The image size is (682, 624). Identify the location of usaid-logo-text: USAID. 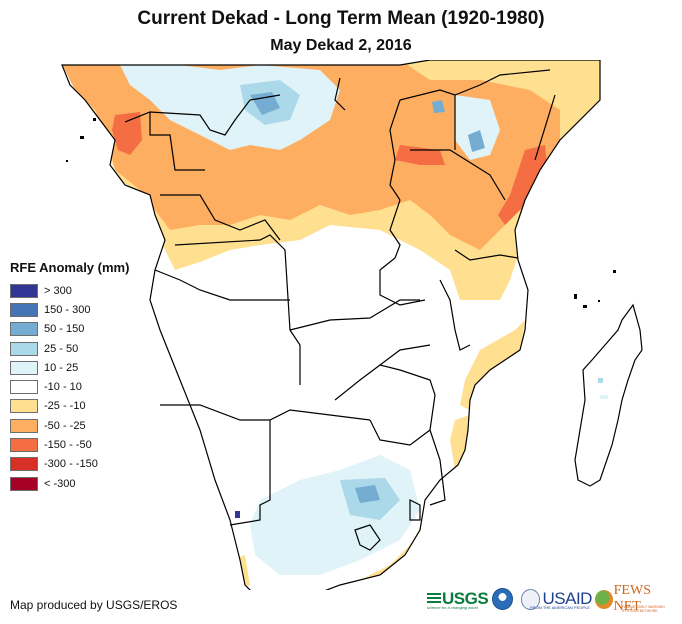
(567, 598).